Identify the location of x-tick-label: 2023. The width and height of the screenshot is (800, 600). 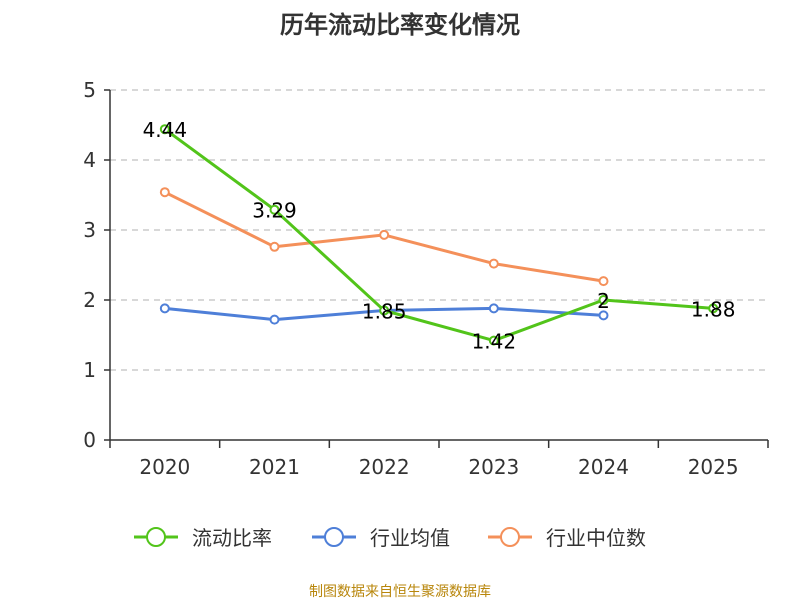
(493, 467).